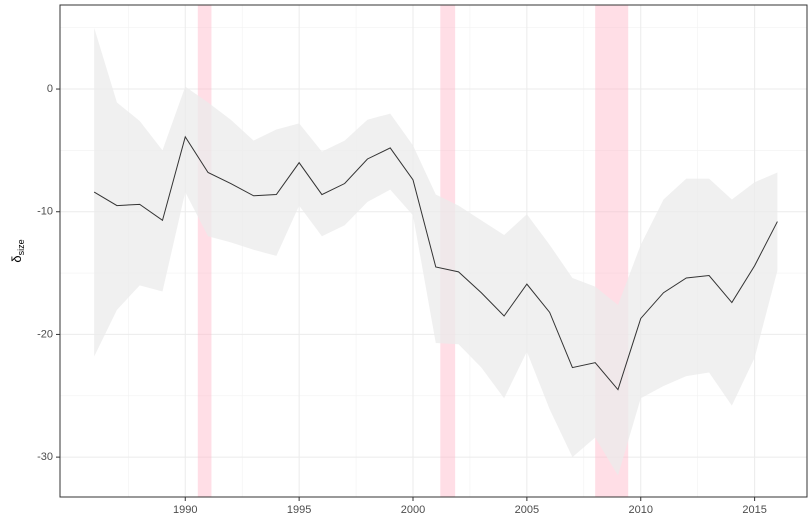 This screenshot has height=522, width=808. I want to click on y-tick-label: -20, so click(45, 334).